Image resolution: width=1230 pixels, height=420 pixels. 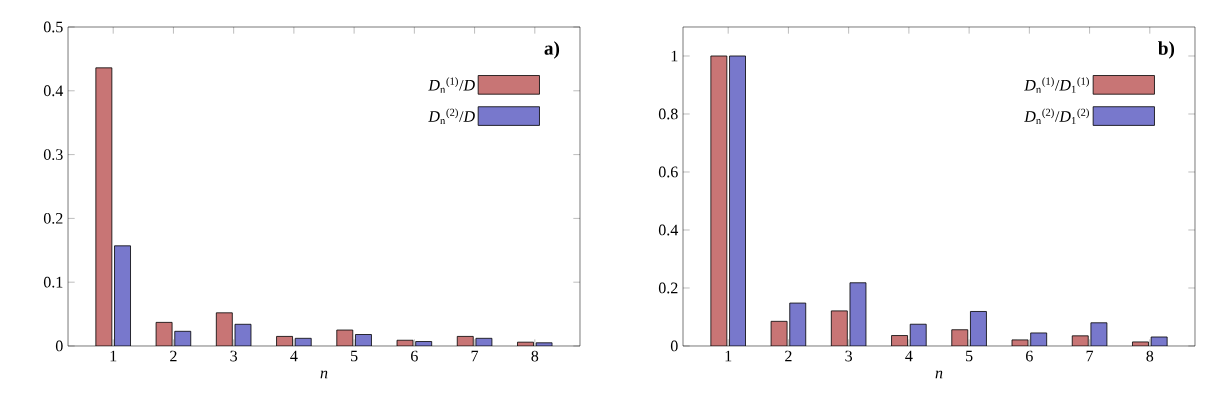 I want to click on y-tick-label: 0.1, so click(x=53, y=282).